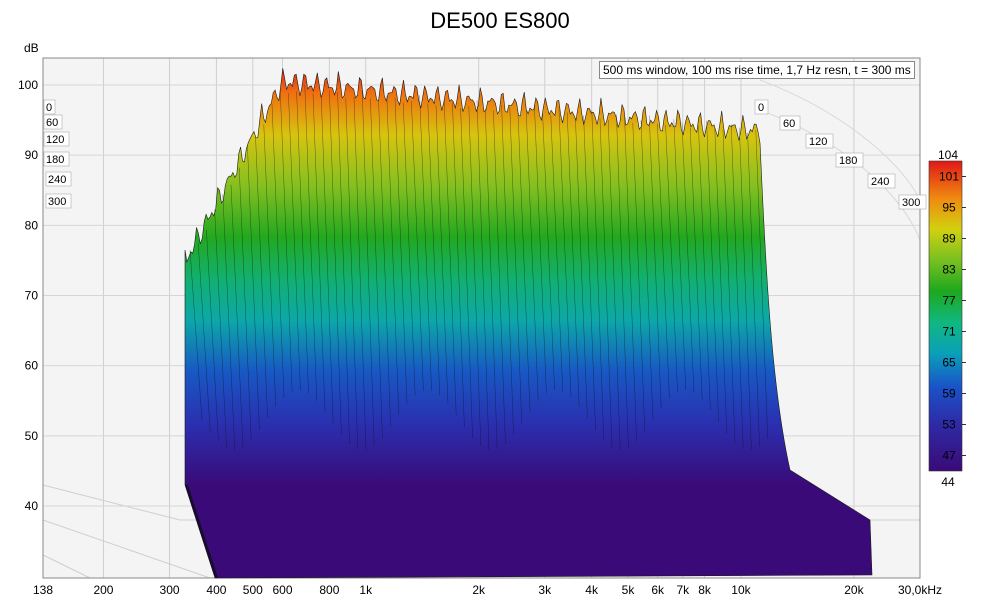  I want to click on colorbar-tick-label: 47, so click(949, 456).